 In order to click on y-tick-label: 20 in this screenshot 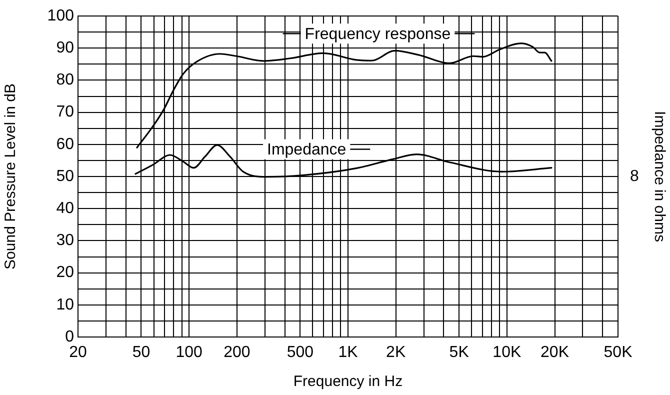, I will do `click(65, 273)`.